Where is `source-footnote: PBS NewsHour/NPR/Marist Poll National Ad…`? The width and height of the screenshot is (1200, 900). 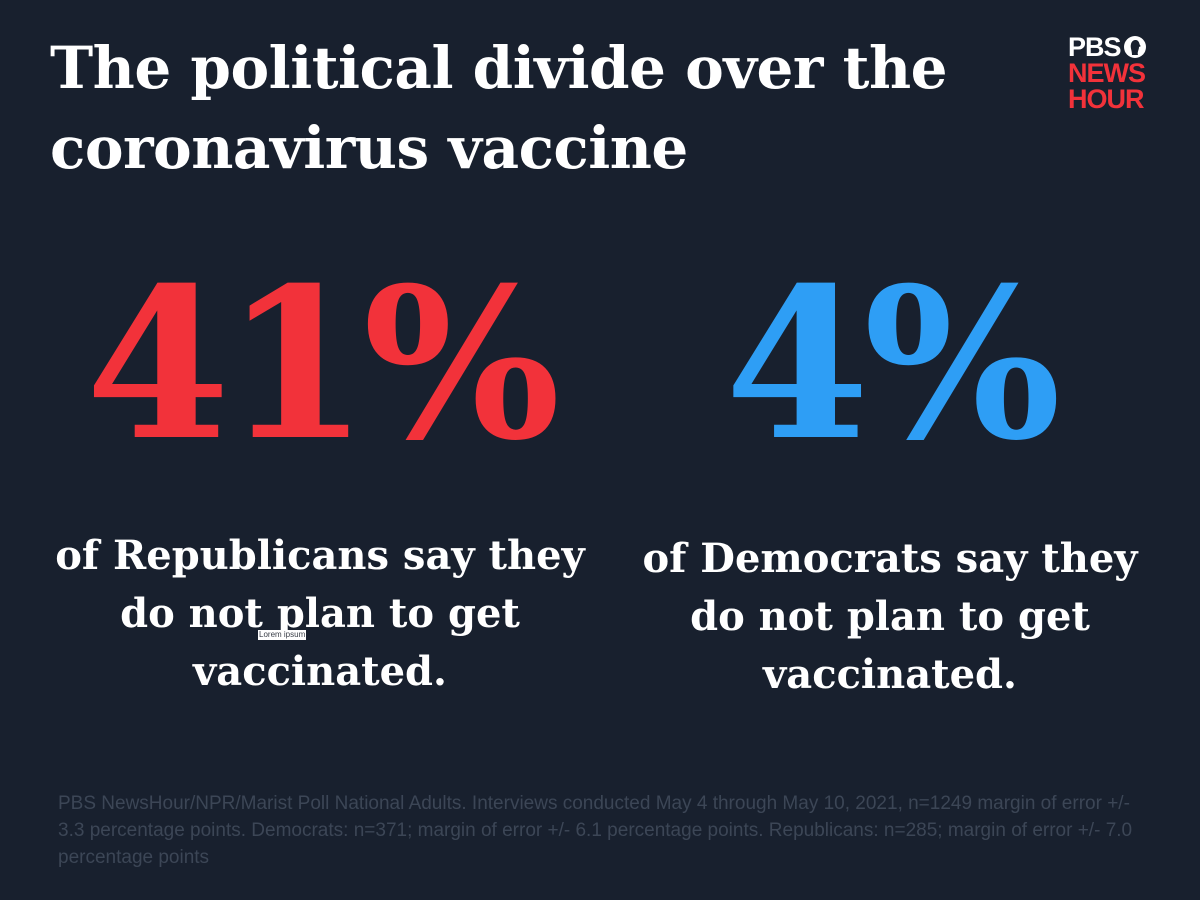 source-footnote: PBS NewsHour/NPR/Marist Poll National Ad… is located at coordinates (595, 830).